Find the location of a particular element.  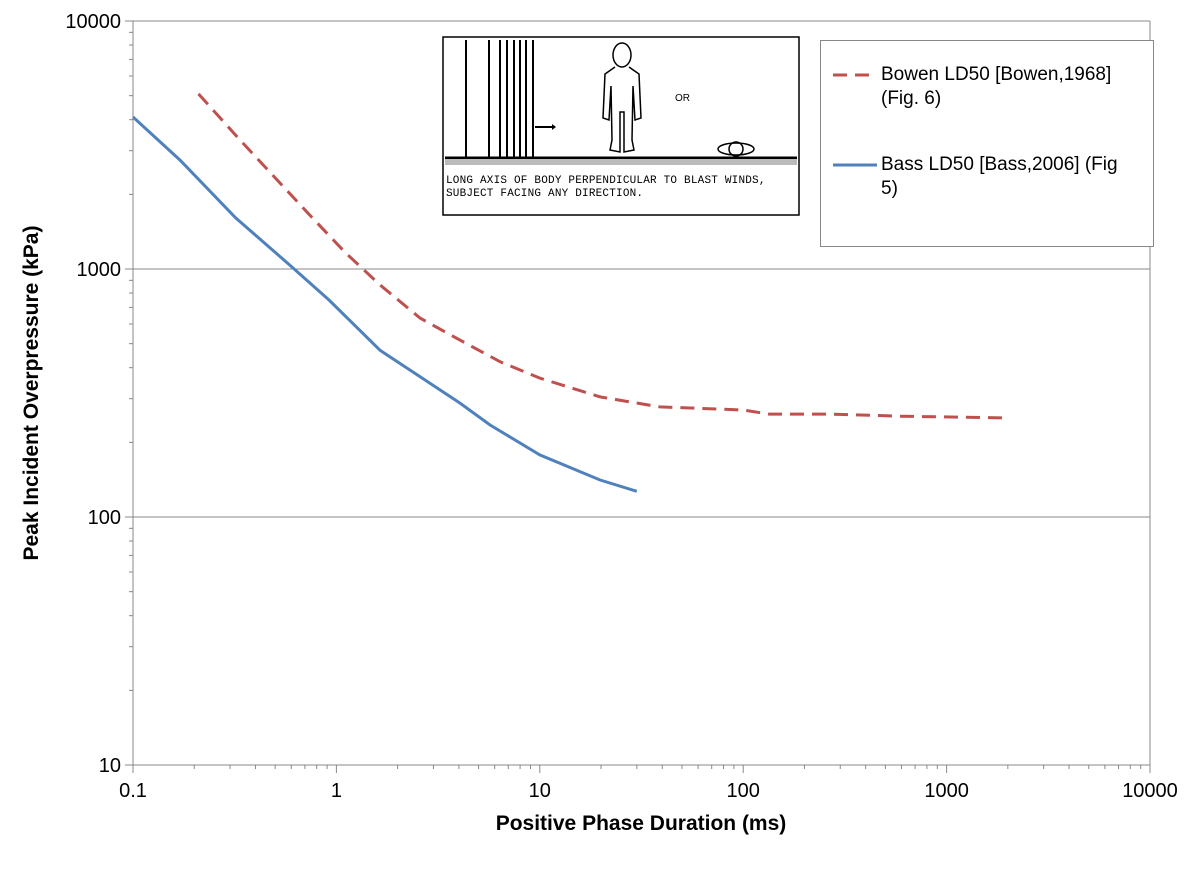

legend-item: Bass LD50 [Bass,2006] (Fig 5) is located at coordinates (975, 177).